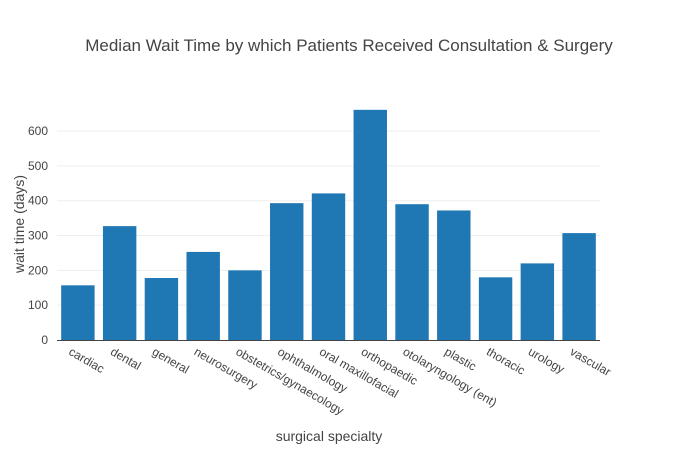 This screenshot has width=700, height=450. What do you see at coordinates (38, 201) in the screenshot?
I see `y-tick-label: 400` at bounding box center [38, 201].